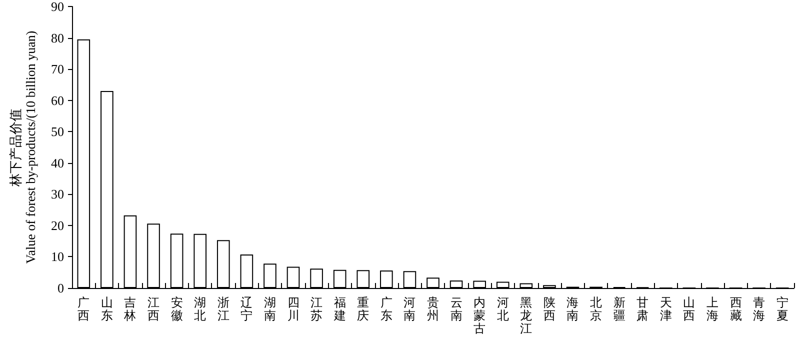 The height and width of the screenshot is (338, 800). What do you see at coordinates (410, 309) in the screenshot?
I see `x-tick-label: 河南` at bounding box center [410, 309].